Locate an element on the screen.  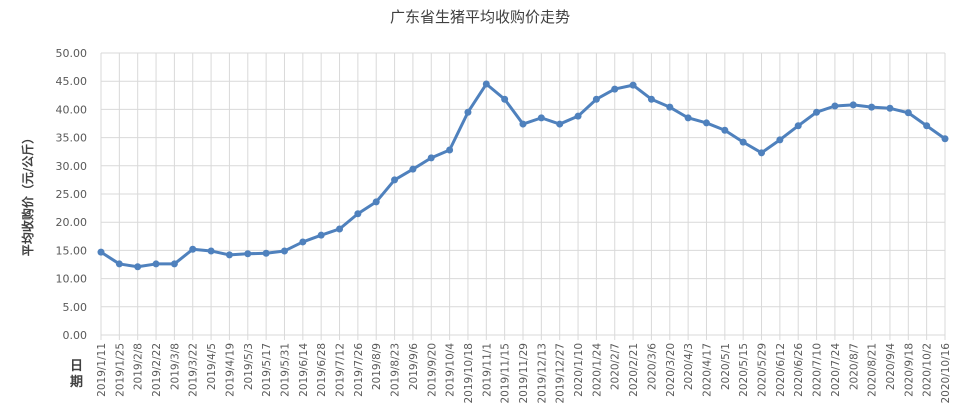
x-tick-label: 2019/4/5 is located at coordinates (212, 366).